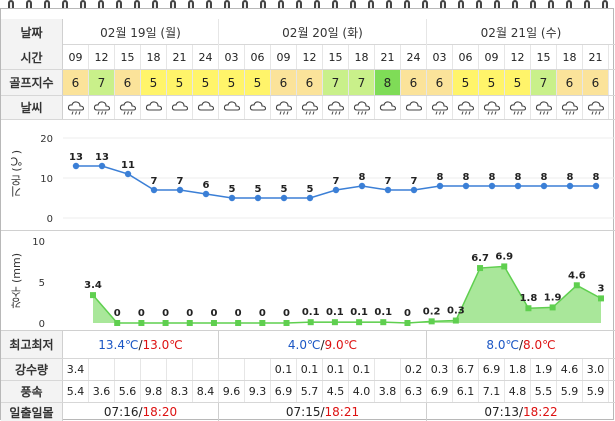 The image size is (615, 421). What do you see at coordinates (440, 369) in the screenshot?
I see `precip-cell: 0.3` at bounding box center [440, 369].